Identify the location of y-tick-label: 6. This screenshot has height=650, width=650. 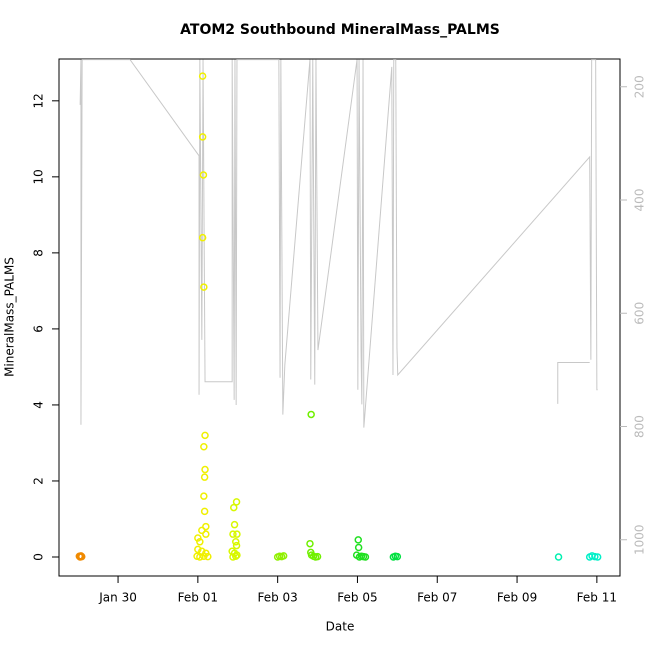
(39, 329).